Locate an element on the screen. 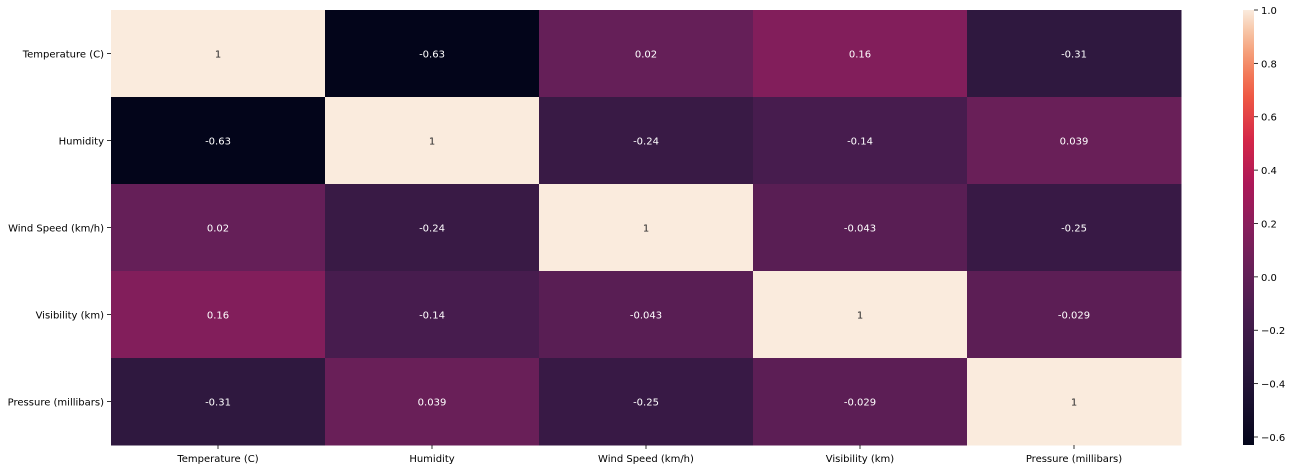 The height and width of the screenshot is (470, 1309). colorbar-tick-label: 0.4 is located at coordinates (1269, 171).